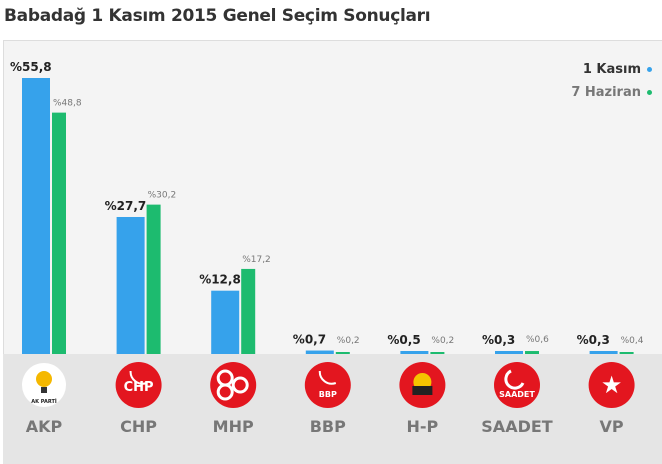 This screenshot has width=662, height=464. I want to click on party-logo-CHP, so click(138, 385).